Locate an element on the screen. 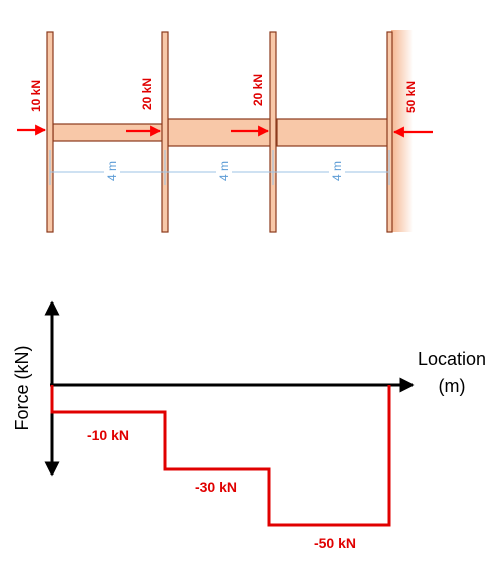 This screenshot has width=499, height=571. force-label-4: 50 kN is located at coordinates (411, 97).